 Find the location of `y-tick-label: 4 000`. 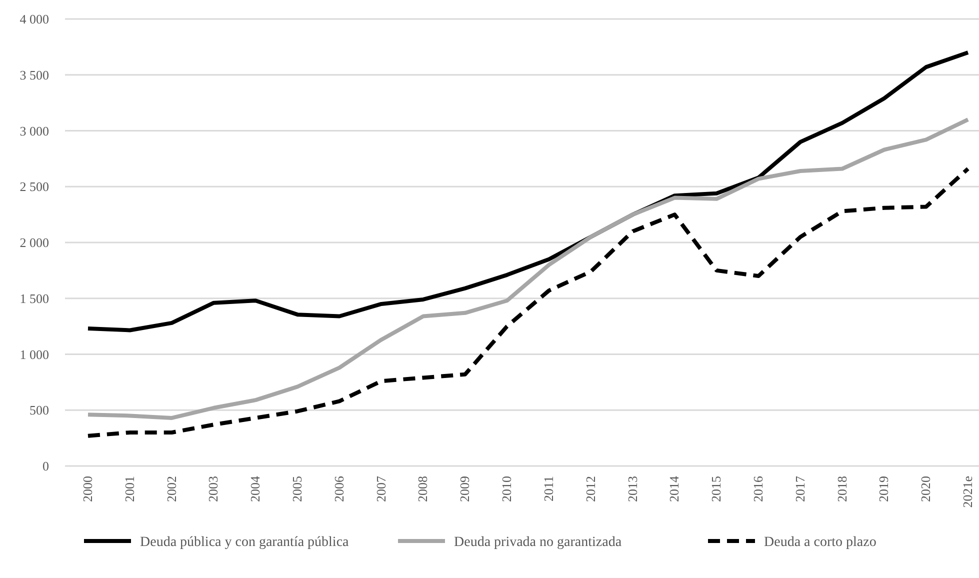

y-tick-label: 4 000 is located at coordinates (34, 19).